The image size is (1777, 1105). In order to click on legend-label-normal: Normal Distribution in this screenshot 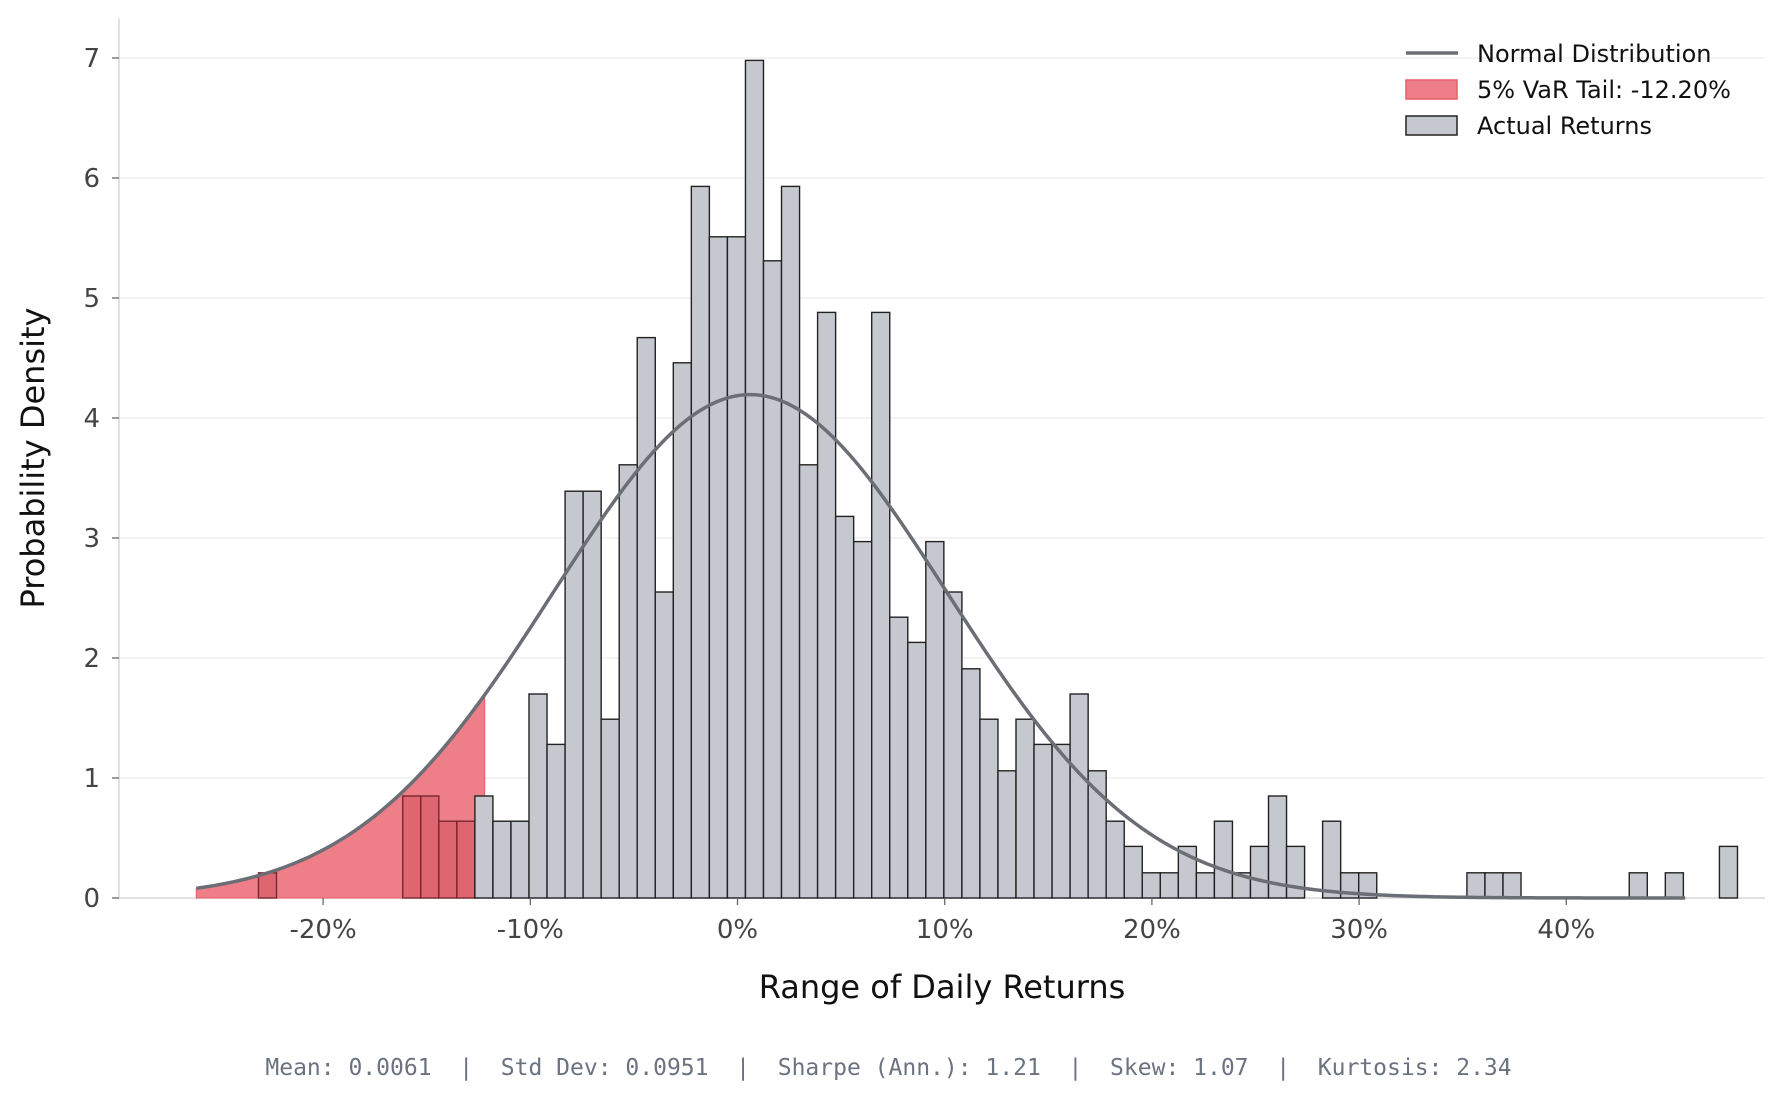, I will do `click(1594, 54)`.